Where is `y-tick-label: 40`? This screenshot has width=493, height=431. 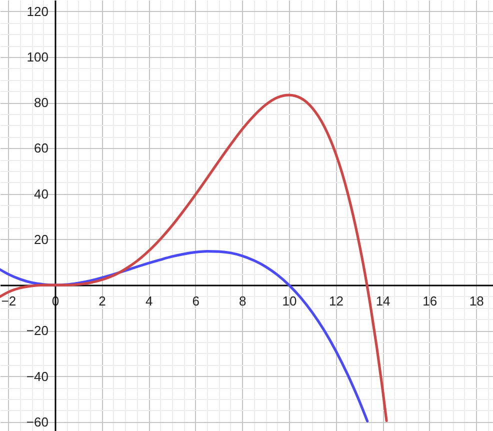 y-tick-label: 40 is located at coordinates (41, 194).